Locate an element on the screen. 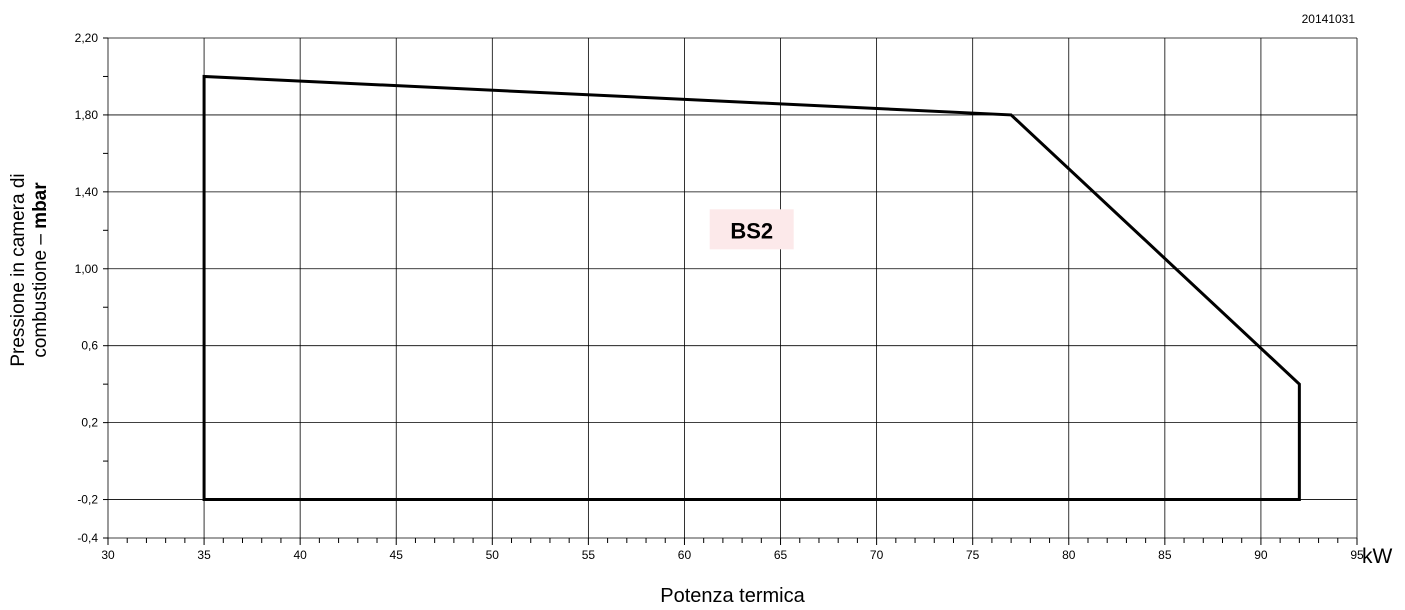 The image size is (1405, 610). x-tick-label: 60 is located at coordinates (685, 555).